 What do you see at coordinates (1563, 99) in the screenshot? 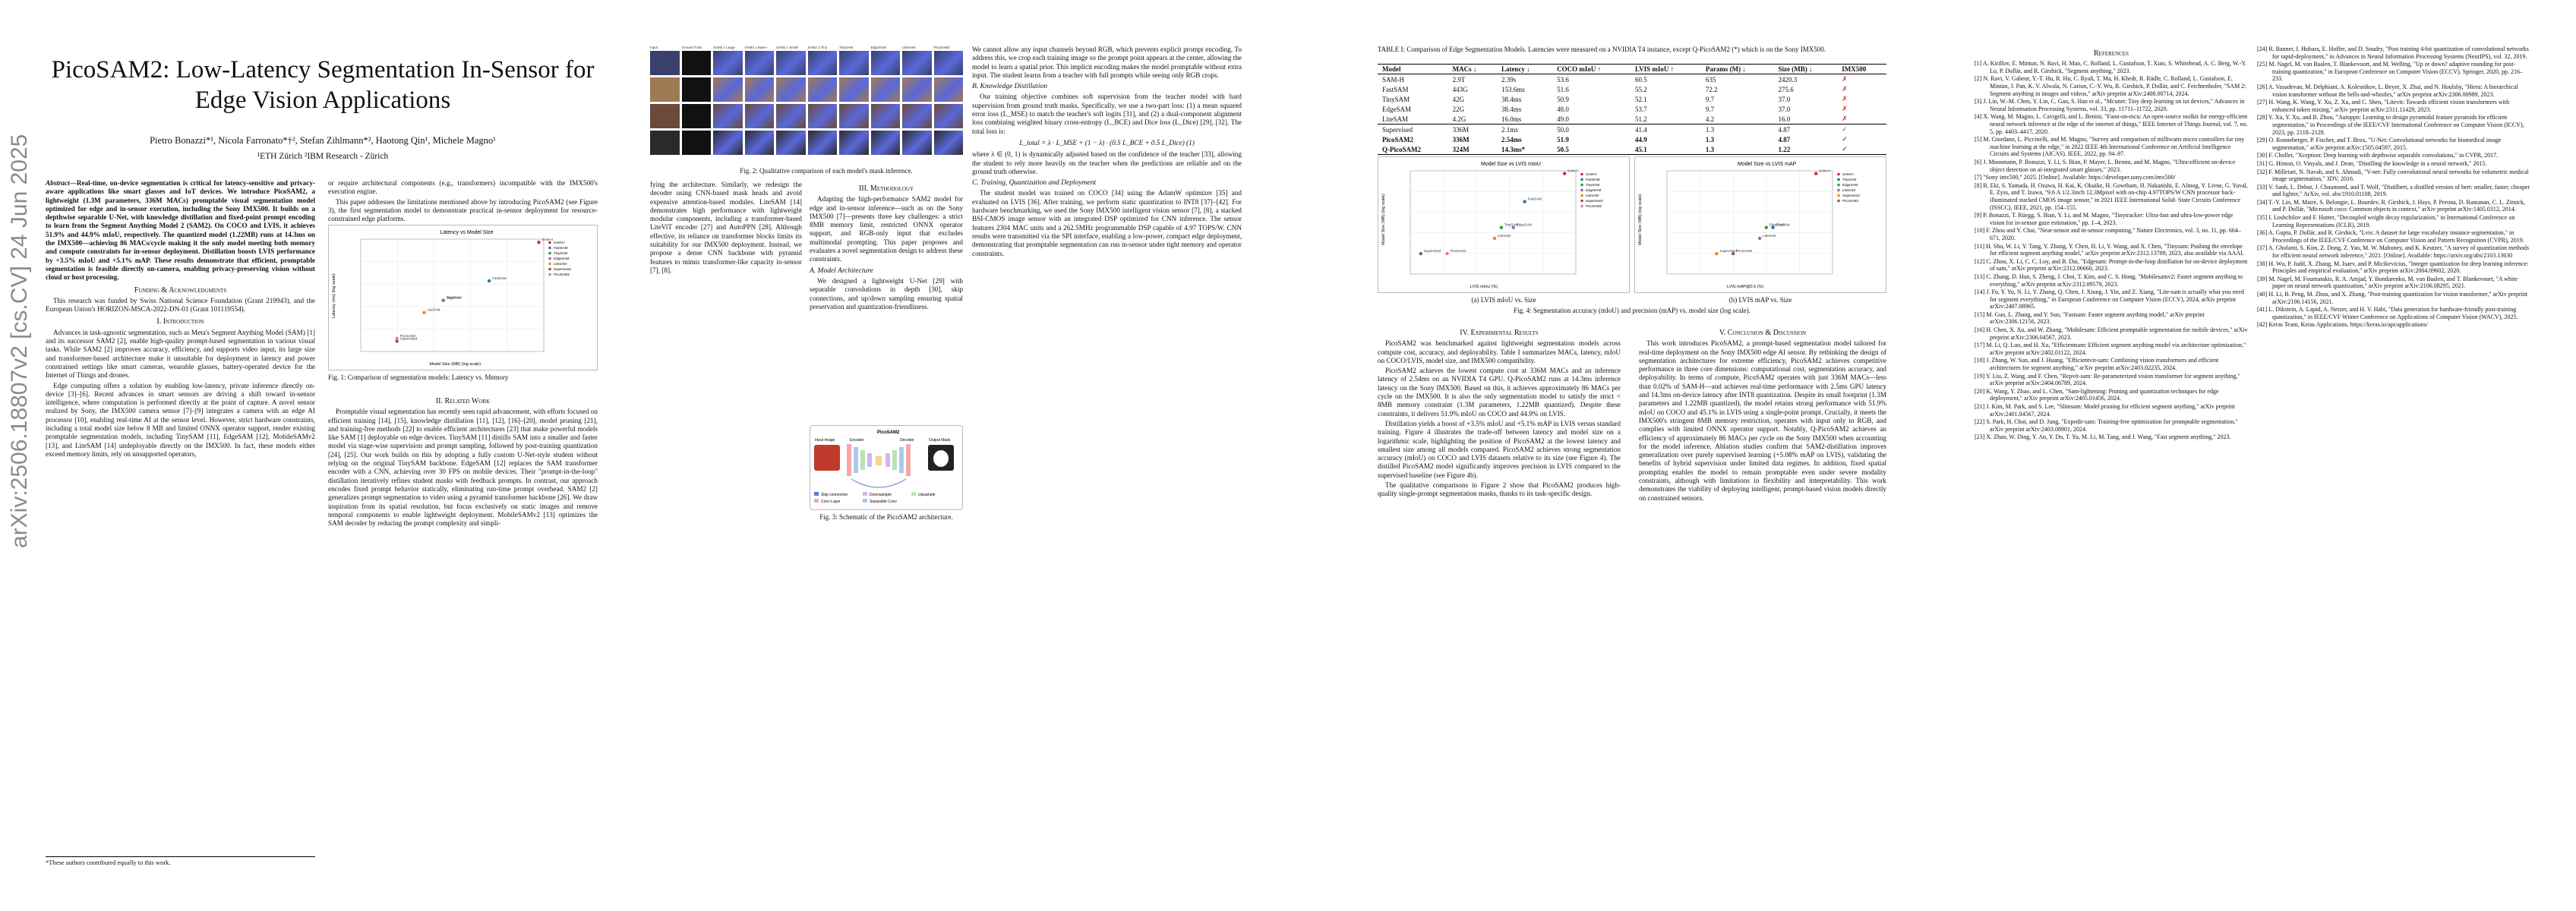
I see `table-cell: 50.9` at bounding box center [1563, 99].